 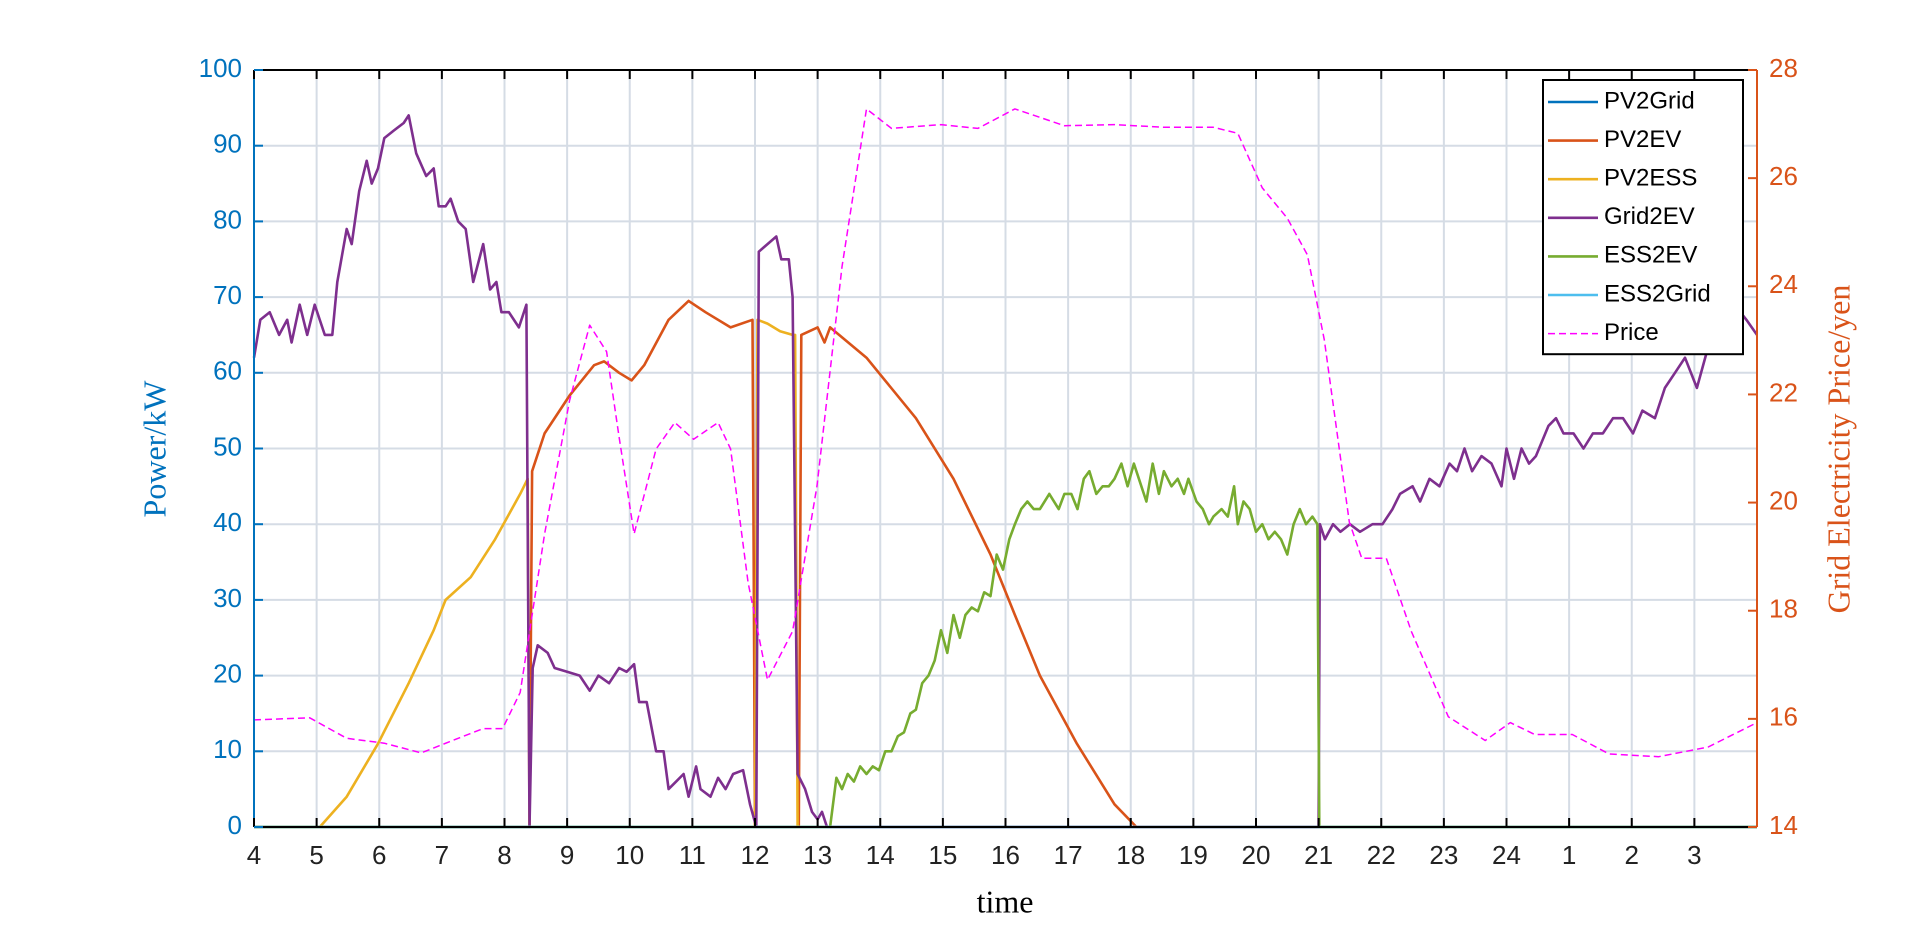 I want to click on y-tick-label: 40, so click(x=227, y=522).